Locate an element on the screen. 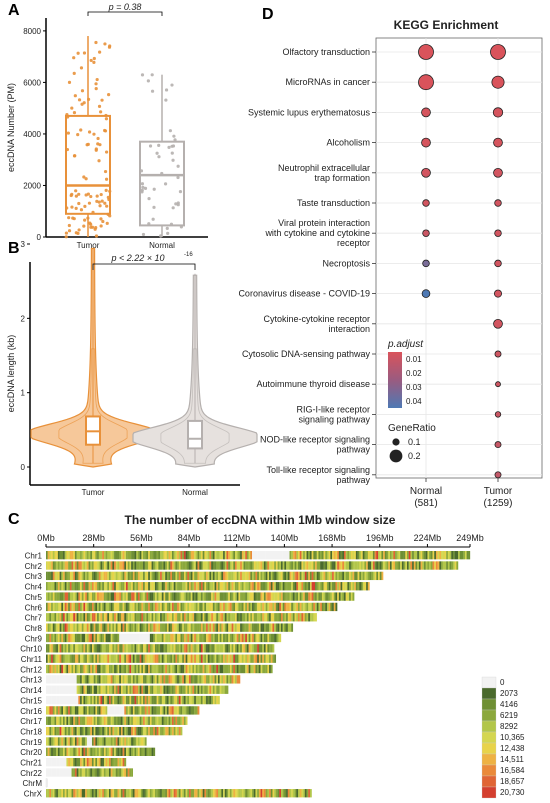 The image size is (550, 803). legend-swatch-c is located at coordinates (489, 715).